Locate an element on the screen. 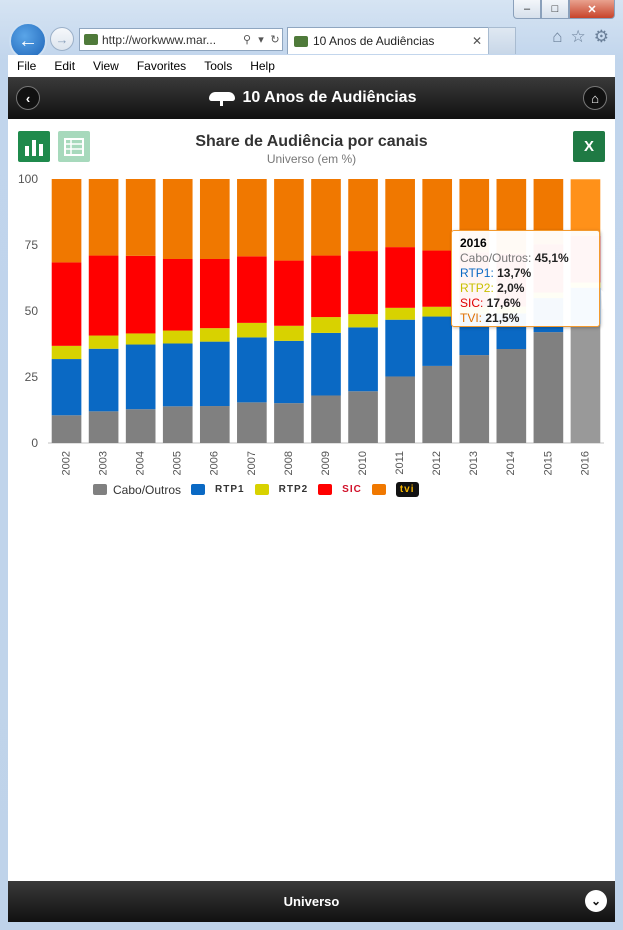 The height and width of the screenshot is (930, 623). bar-cabo-outros-2006 is located at coordinates (214, 424).